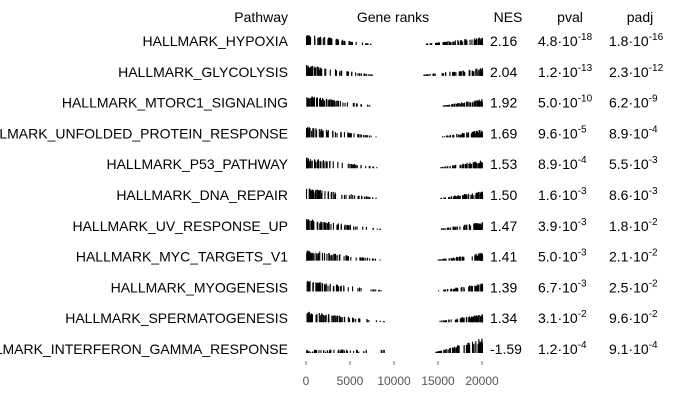 Image resolution: width=678 pixels, height=401 pixels. What do you see at coordinates (619, 133) in the screenshot?
I see `padj-value-mantissa: 8.9` at bounding box center [619, 133].